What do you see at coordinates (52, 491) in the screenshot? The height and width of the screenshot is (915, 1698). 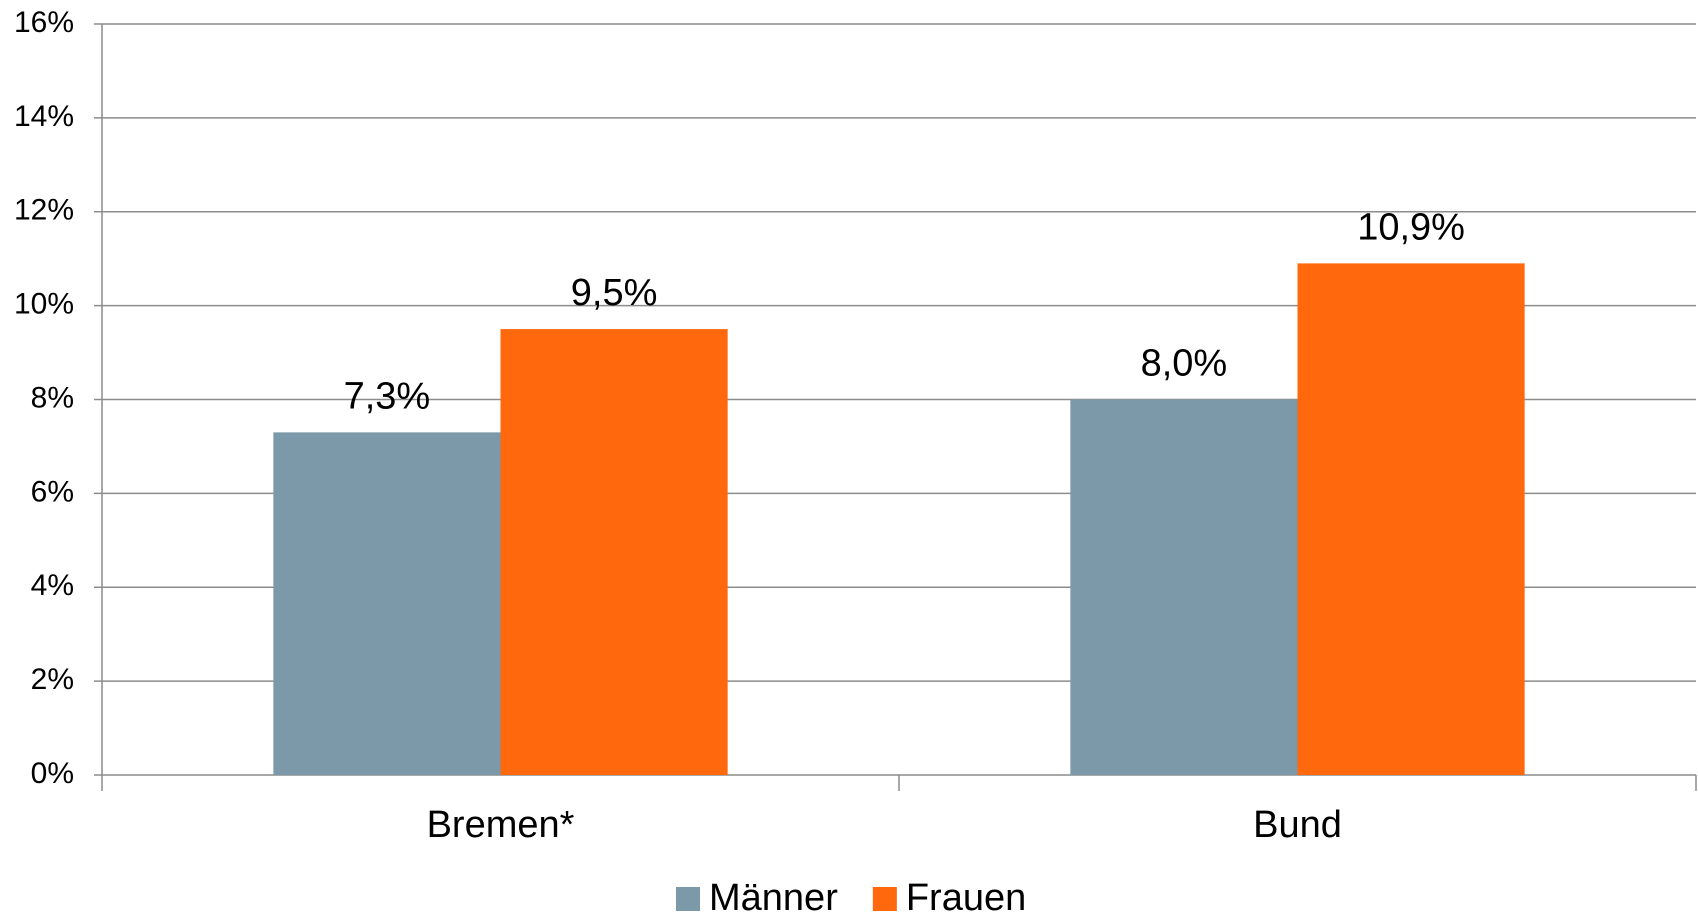 I see `y-tick-label: 6%` at bounding box center [52, 491].